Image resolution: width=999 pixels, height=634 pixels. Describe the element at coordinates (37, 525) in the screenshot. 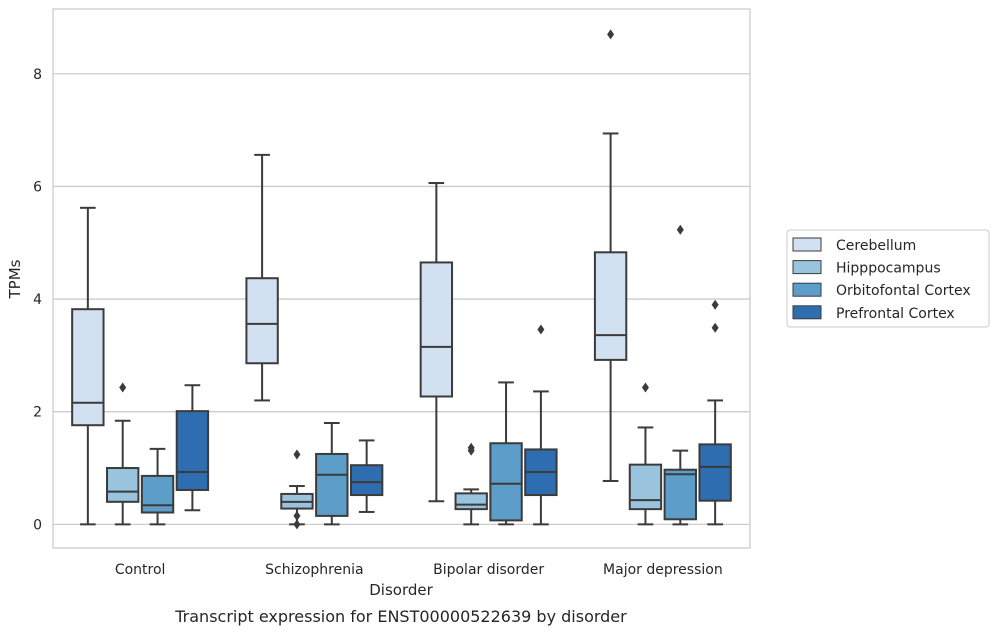

I see `y-tick-label: 0` at that location.